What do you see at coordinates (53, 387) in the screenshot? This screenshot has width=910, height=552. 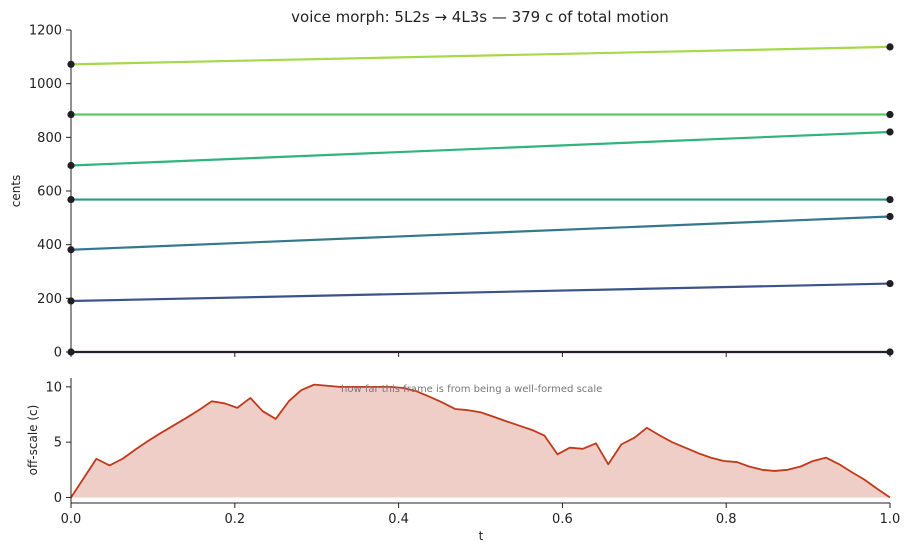 I see `bottom-y-tick-label-10: 10` at bounding box center [53, 387].